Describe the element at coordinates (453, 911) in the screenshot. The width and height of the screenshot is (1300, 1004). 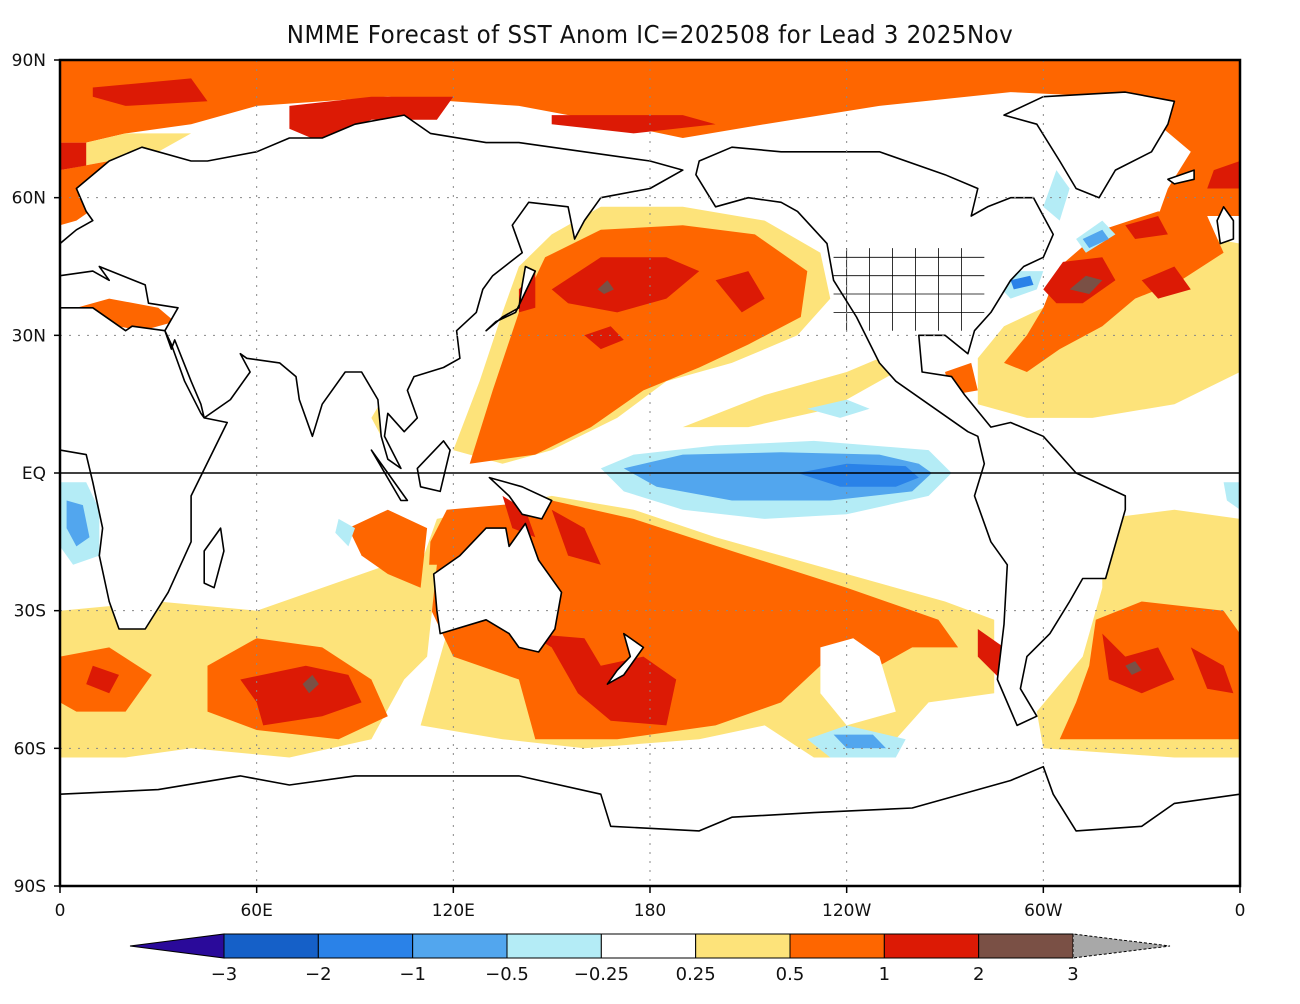
I see `lon-tick-label: 120E` at that location.